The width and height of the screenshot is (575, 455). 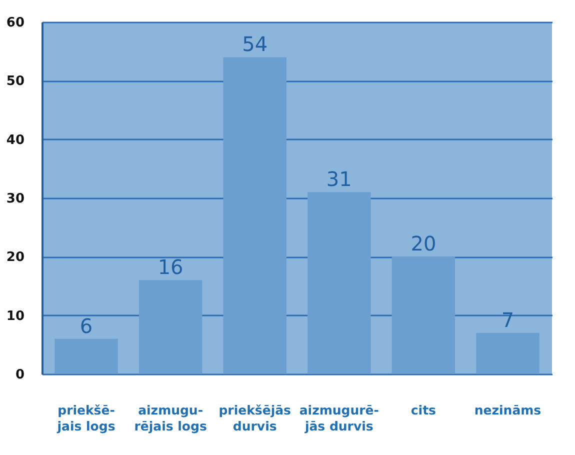 I want to click on y-tick-label: 50, so click(x=15, y=82).